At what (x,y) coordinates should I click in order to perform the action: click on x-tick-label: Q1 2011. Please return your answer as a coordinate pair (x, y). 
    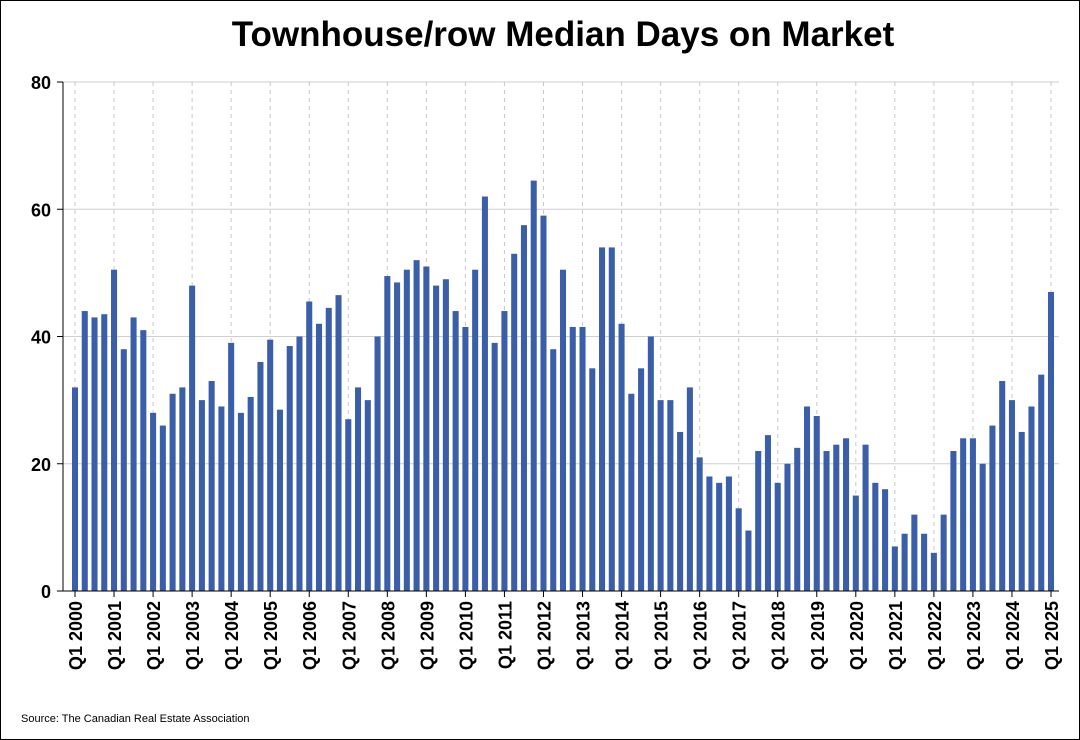
    Looking at the image, I should click on (505, 635).